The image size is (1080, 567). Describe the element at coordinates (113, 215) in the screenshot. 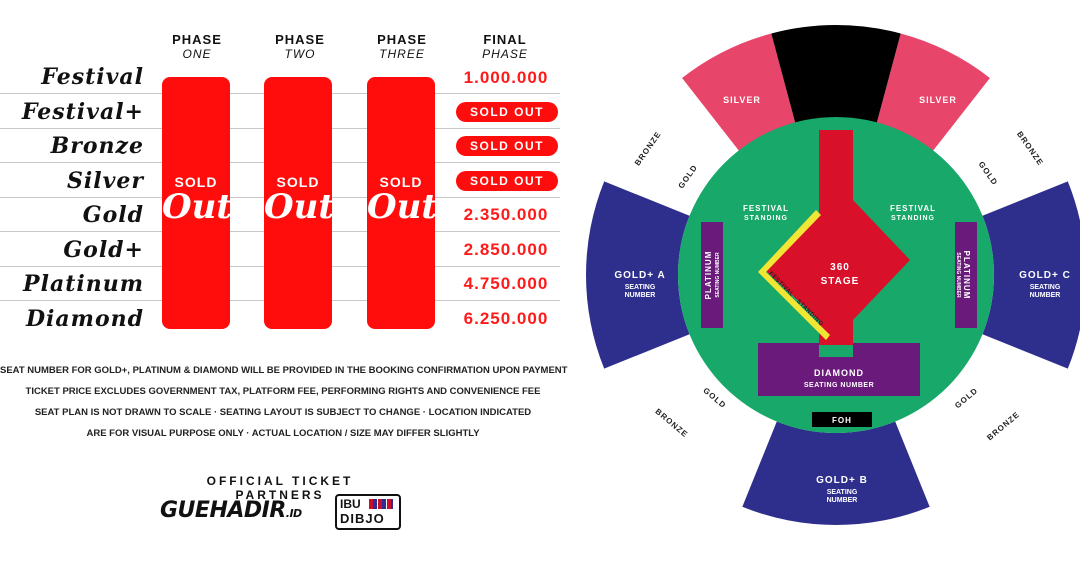

I see `category-gold: Gold` at that location.